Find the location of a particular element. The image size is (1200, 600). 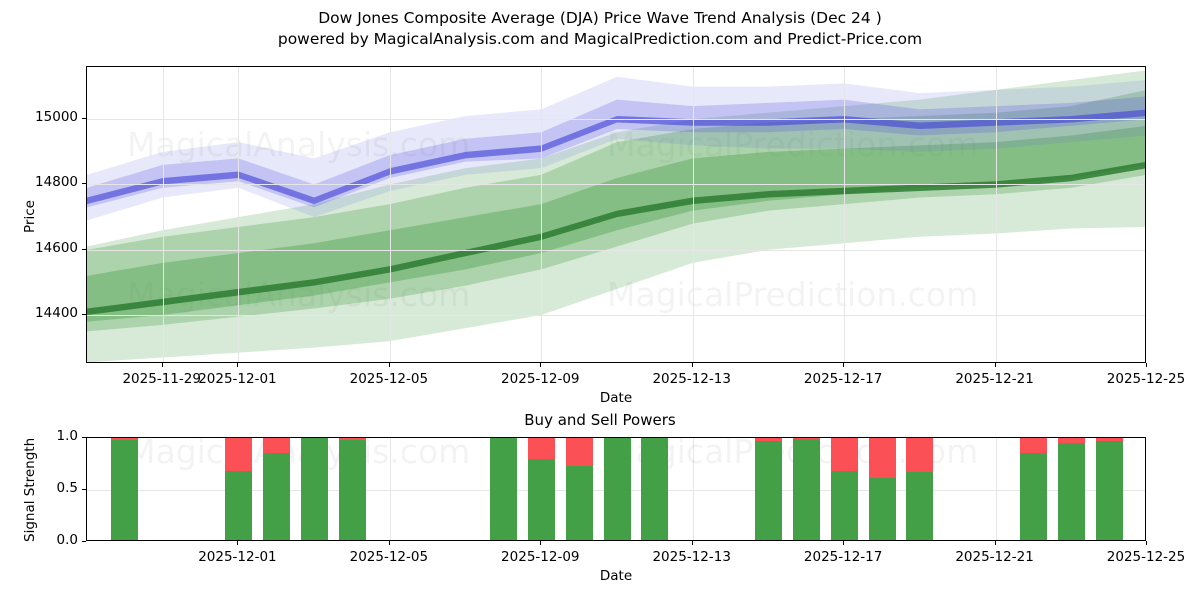

y-tick-label-signal-strength: 0.0 is located at coordinates (67, 540).